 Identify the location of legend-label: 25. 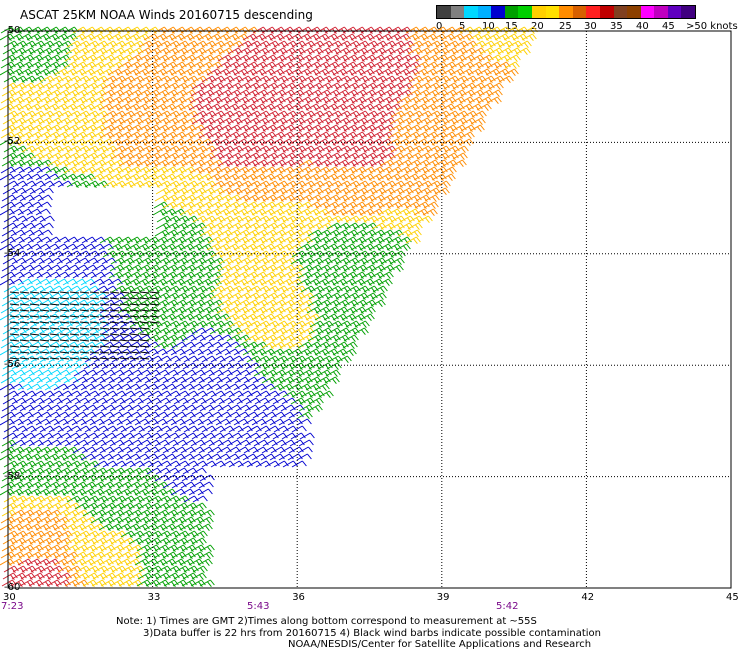
(565, 26).